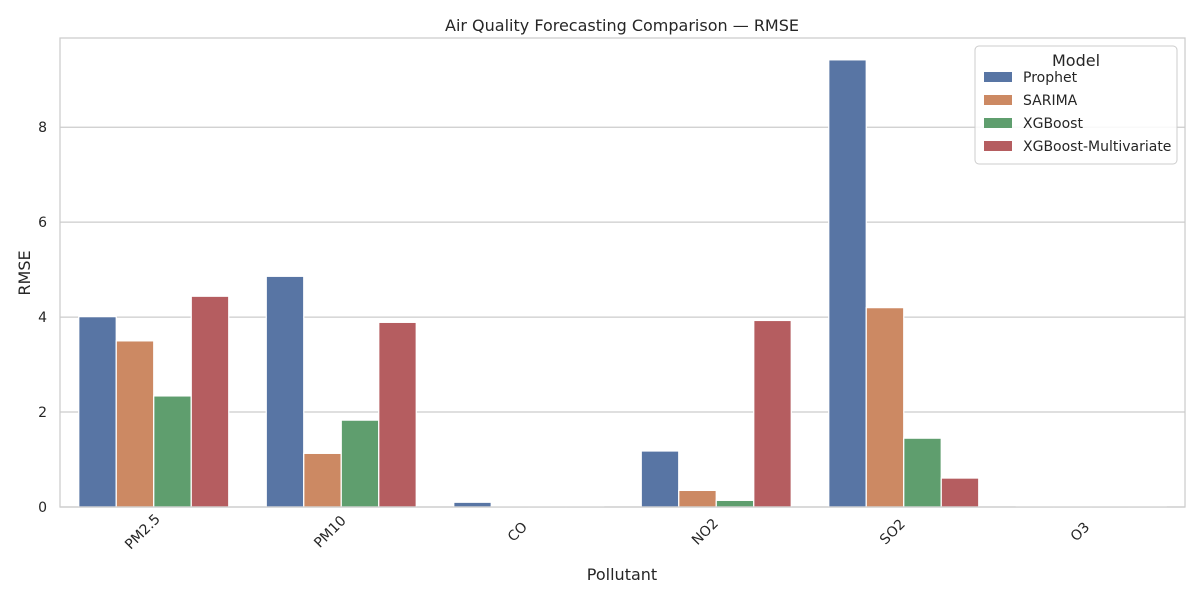  What do you see at coordinates (24, 272) in the screenshot?
I see `y-axis-label: RMSE` at bounding box center [24, 272].